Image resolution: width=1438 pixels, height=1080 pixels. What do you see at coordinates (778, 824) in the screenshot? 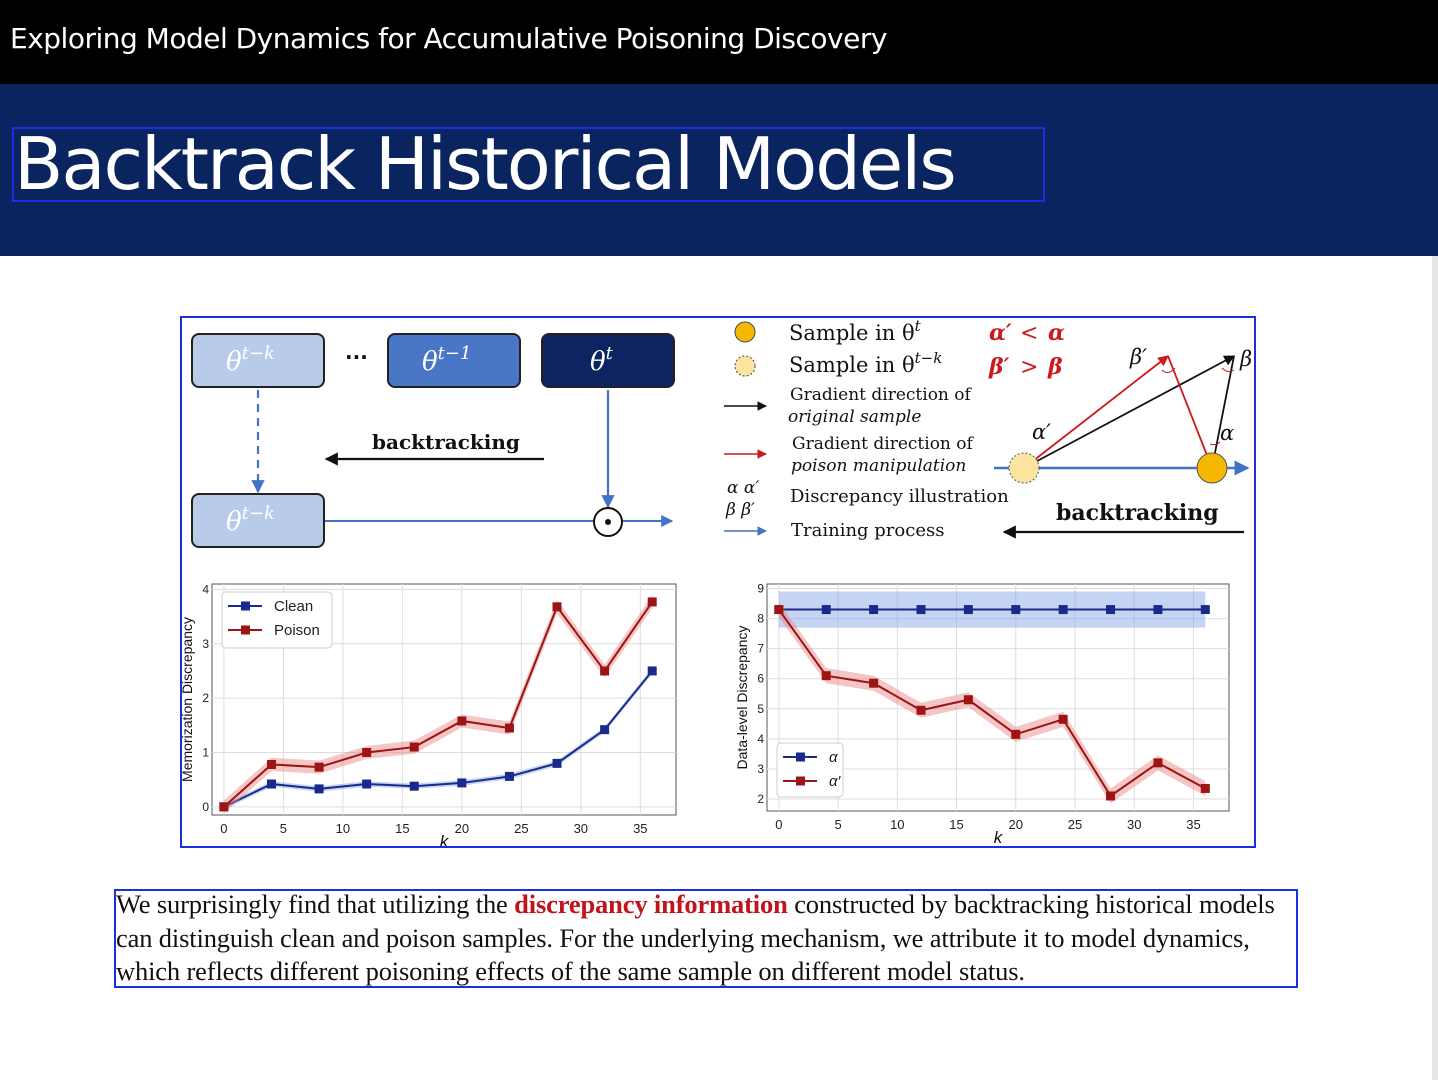
I see `x-tick-label: 0` at bounding box center [778, 824].